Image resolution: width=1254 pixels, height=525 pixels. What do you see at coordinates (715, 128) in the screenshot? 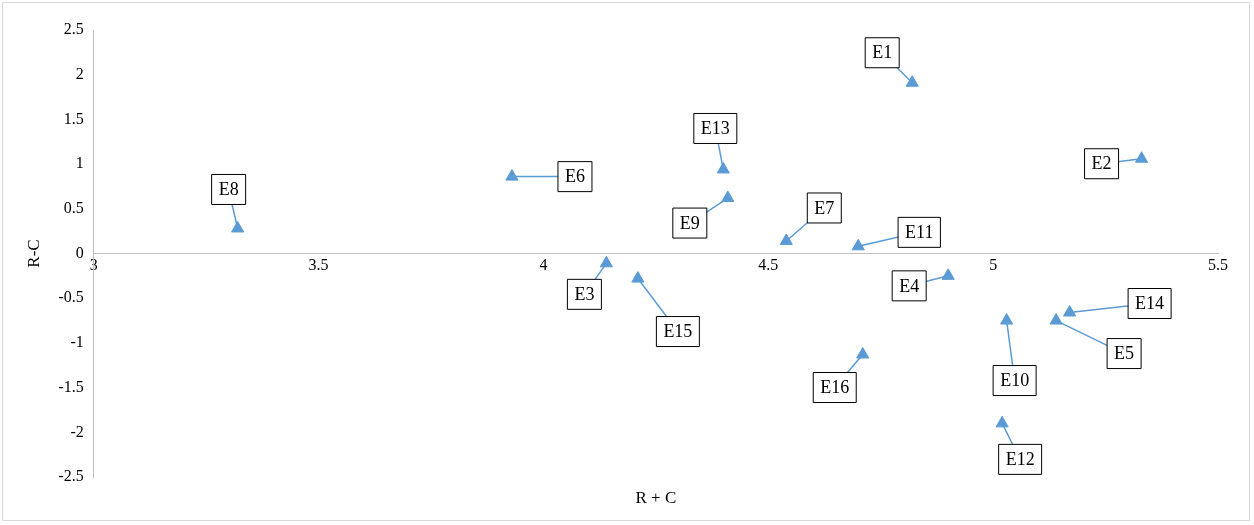
I see `annotation: E13` at bounding box center [715, 128].